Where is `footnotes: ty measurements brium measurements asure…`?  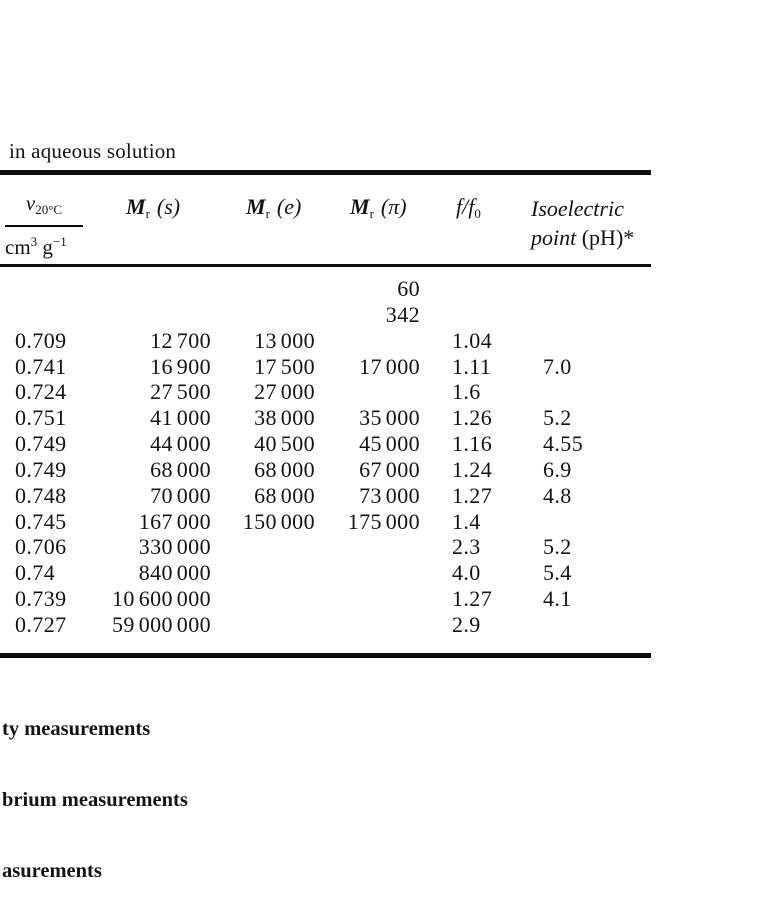 footnotes: ty measurements brium measurements asure… is located at coordinates (151, 785).